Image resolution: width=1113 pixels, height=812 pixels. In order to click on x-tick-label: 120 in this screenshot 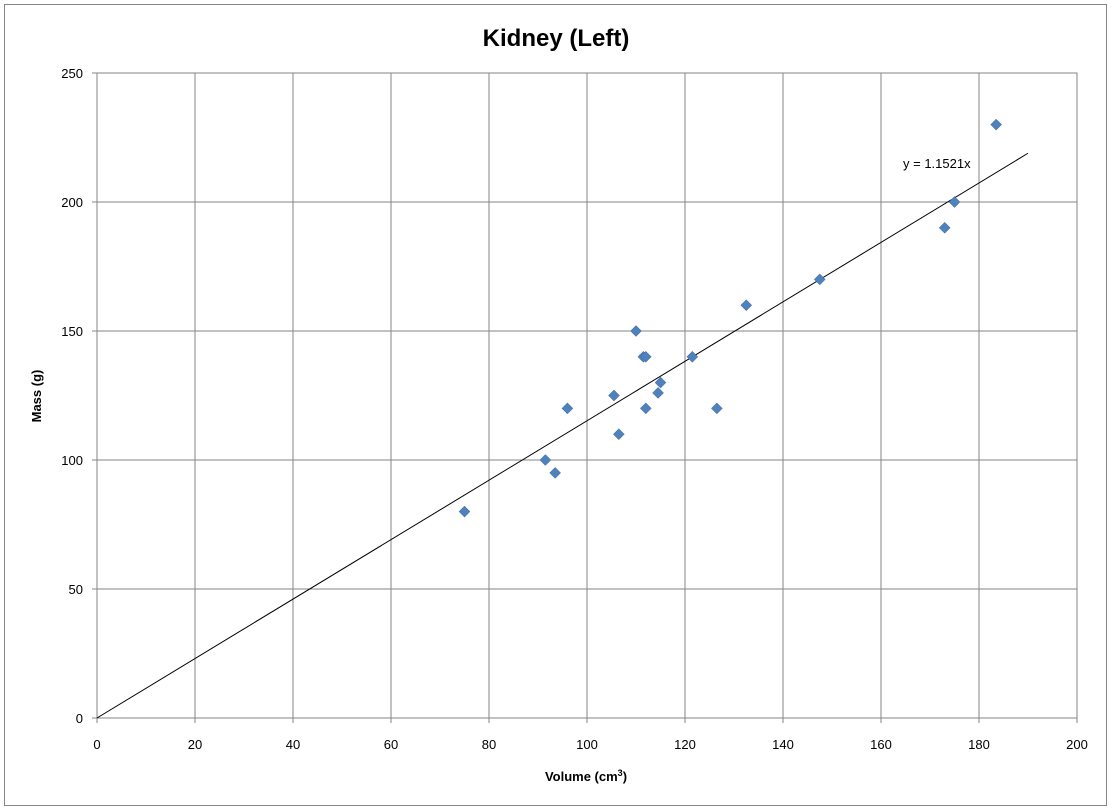, I will do `click(685, 744)`.